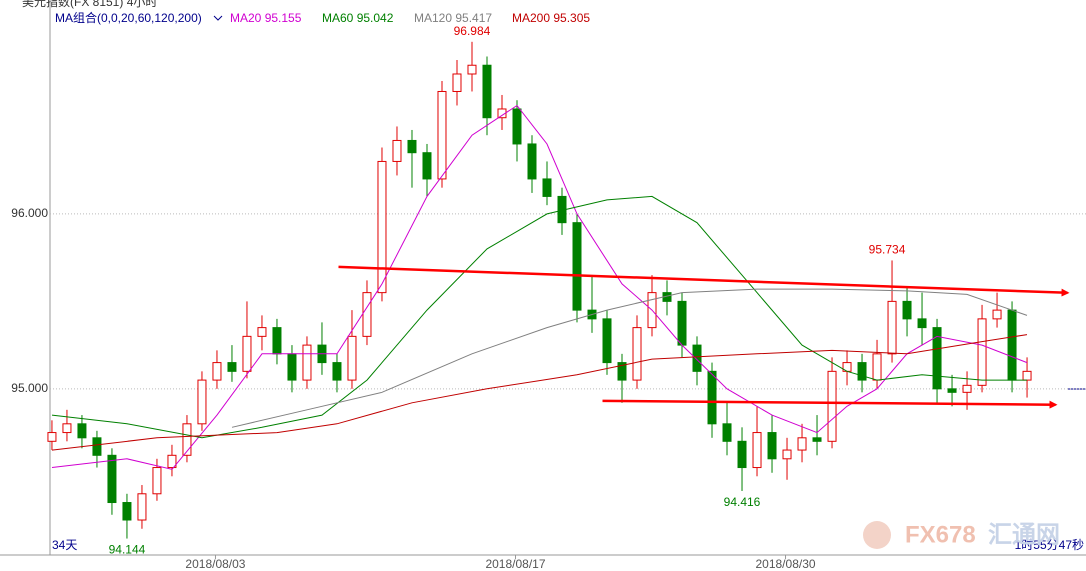 The image size is (1086, 571). I want to click on ma-group-label: MA组合(0,0,20,60,120,200), so click(128, 17).